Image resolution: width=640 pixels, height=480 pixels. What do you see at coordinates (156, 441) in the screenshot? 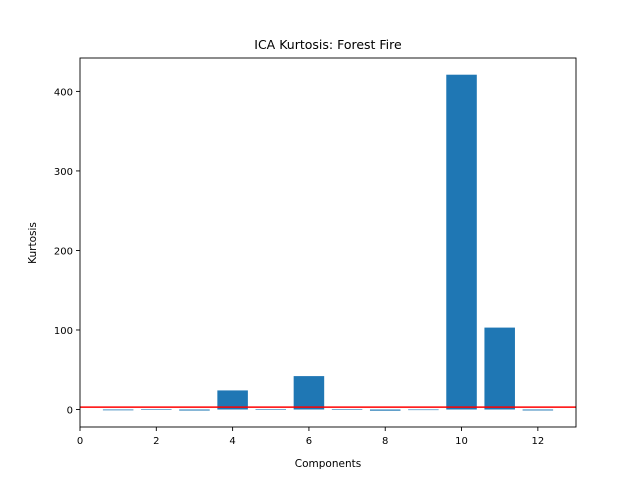
I see `x-tick-label: 2` at bounding box center [156, 441].